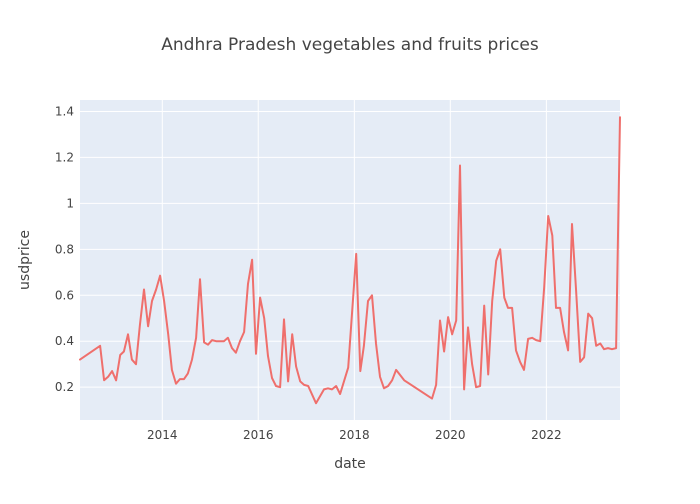  I want to click on x-tick-label: 2020, so click(450, 435).